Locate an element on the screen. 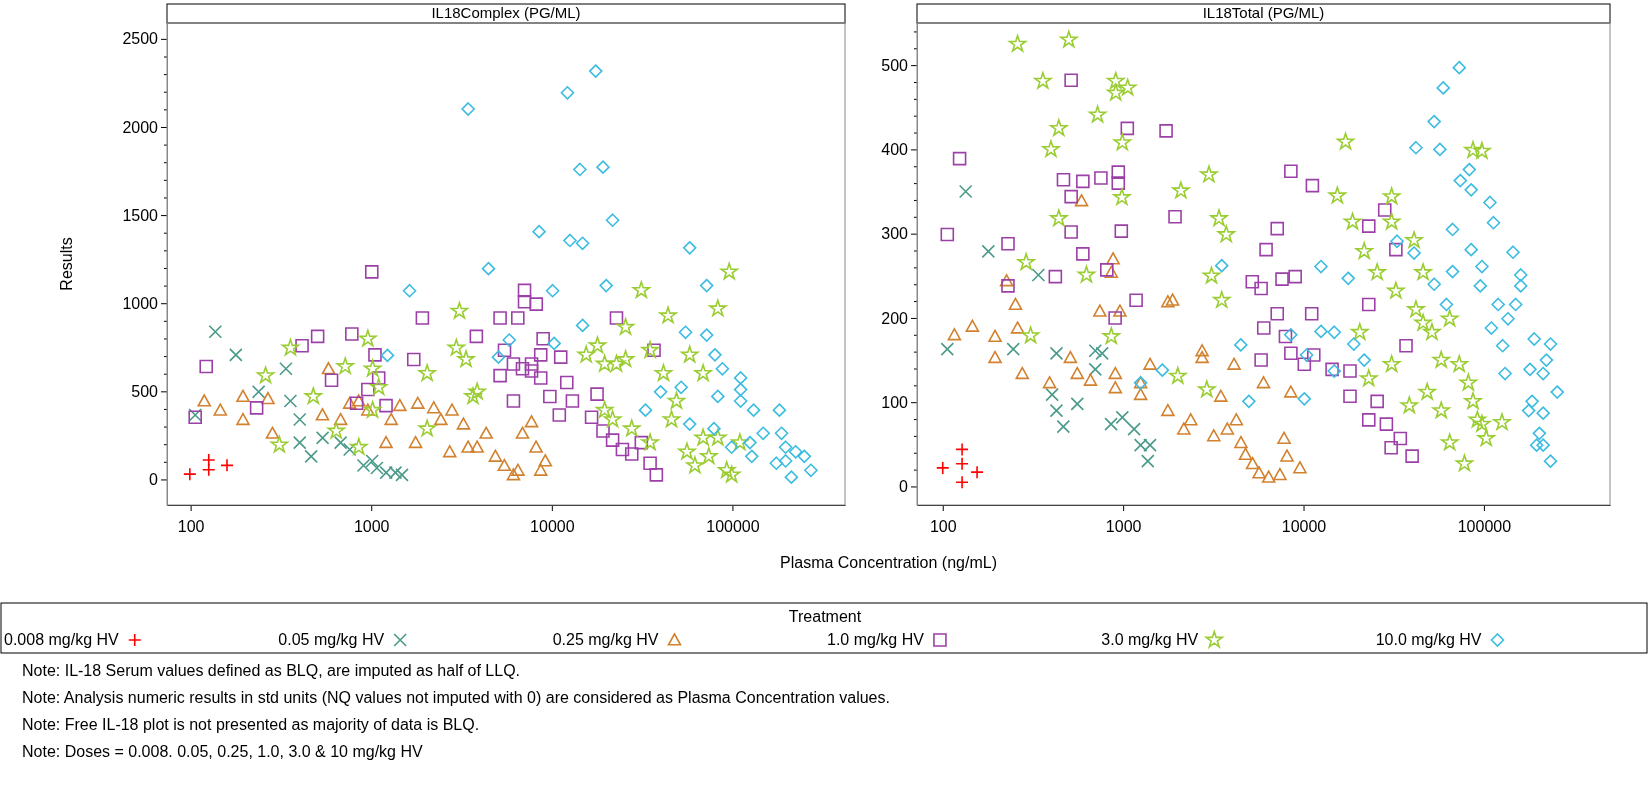  y-tick-label: 1500 is located at coordinates (140, 215).